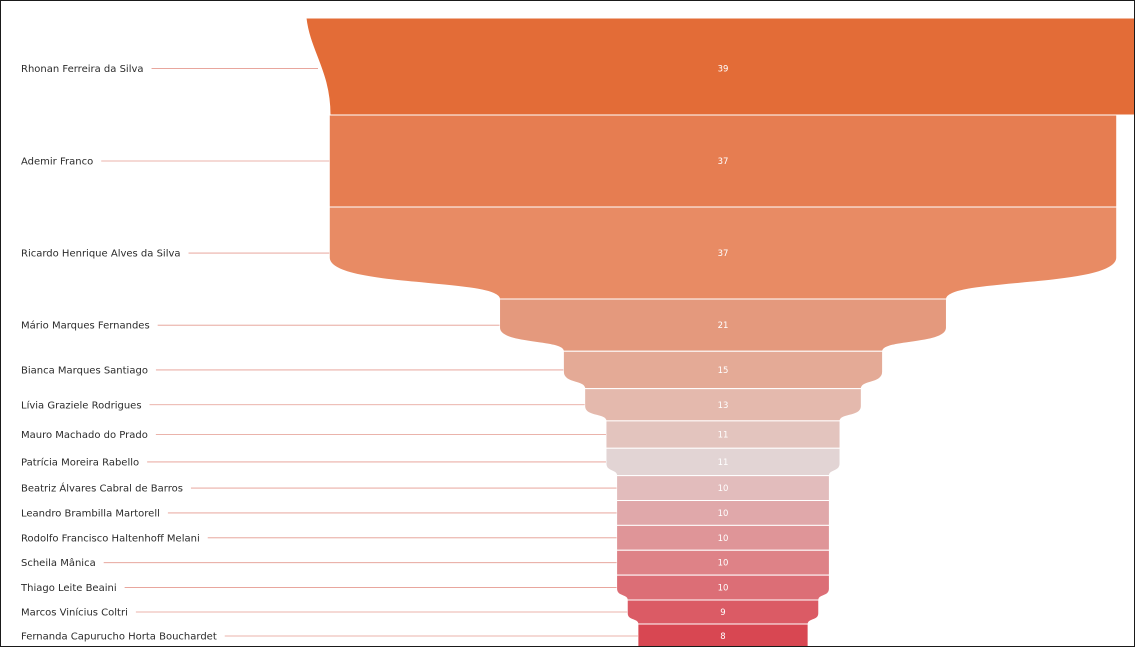 This screenshot has height=647, width=1135. I want to click on category-label: Fernanda Capurucho Horta Bouchardet, so click(119, 637).